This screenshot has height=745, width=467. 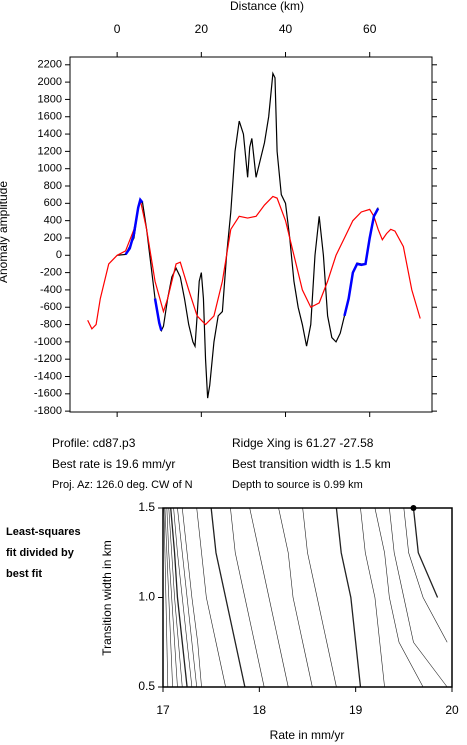 What do you see at coordinates (286, 29) in the screenshot?
I see `x-tick-label: 40` at bounding box center [286, 29].